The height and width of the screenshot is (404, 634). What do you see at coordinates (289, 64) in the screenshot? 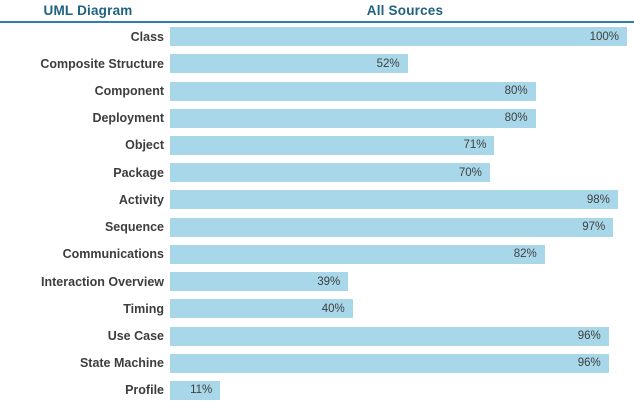
I see `bar: 52%` at bounding box center [289, 64].